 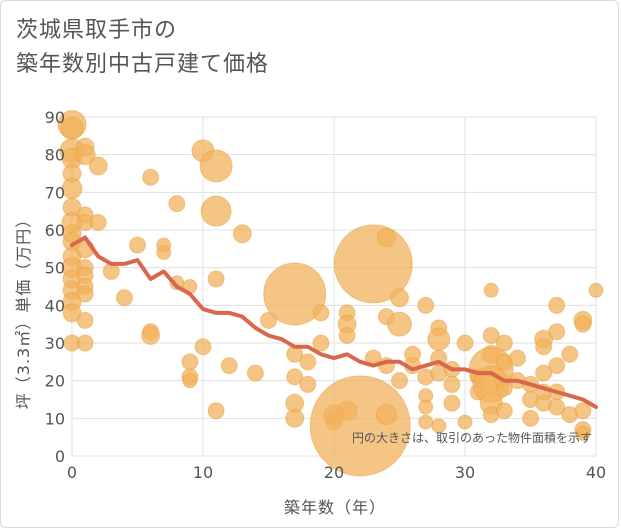 What do you see at coordinates (334, 472) in the screenshot?
I see `x-tick-label: 20` at bounding box center [334, 472].